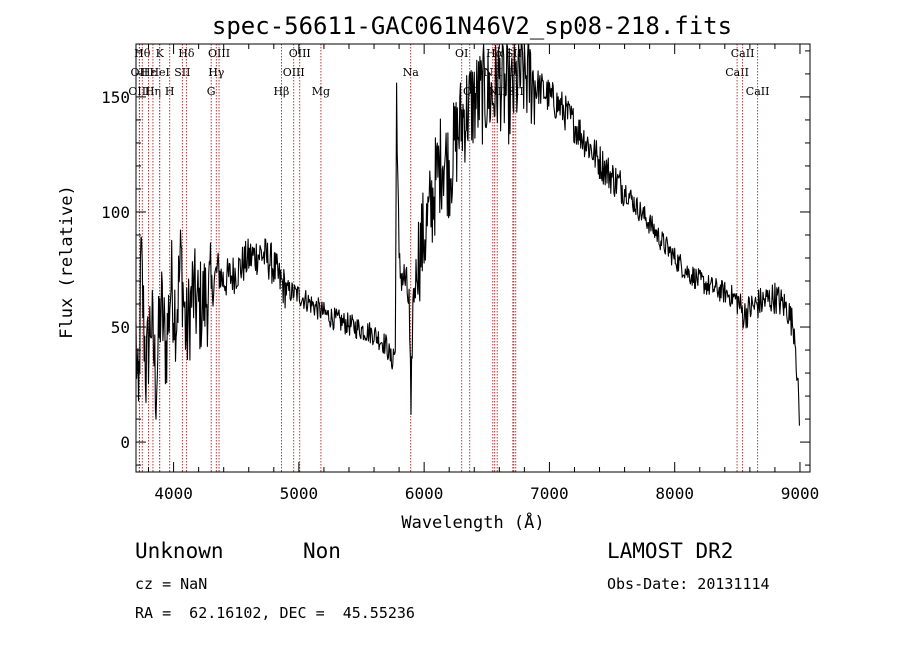 This screenshot has height=649, width=900. Describe the element at coordinates (411, 72) in the screenshot. I see `line-marker-label: Na` at that location.